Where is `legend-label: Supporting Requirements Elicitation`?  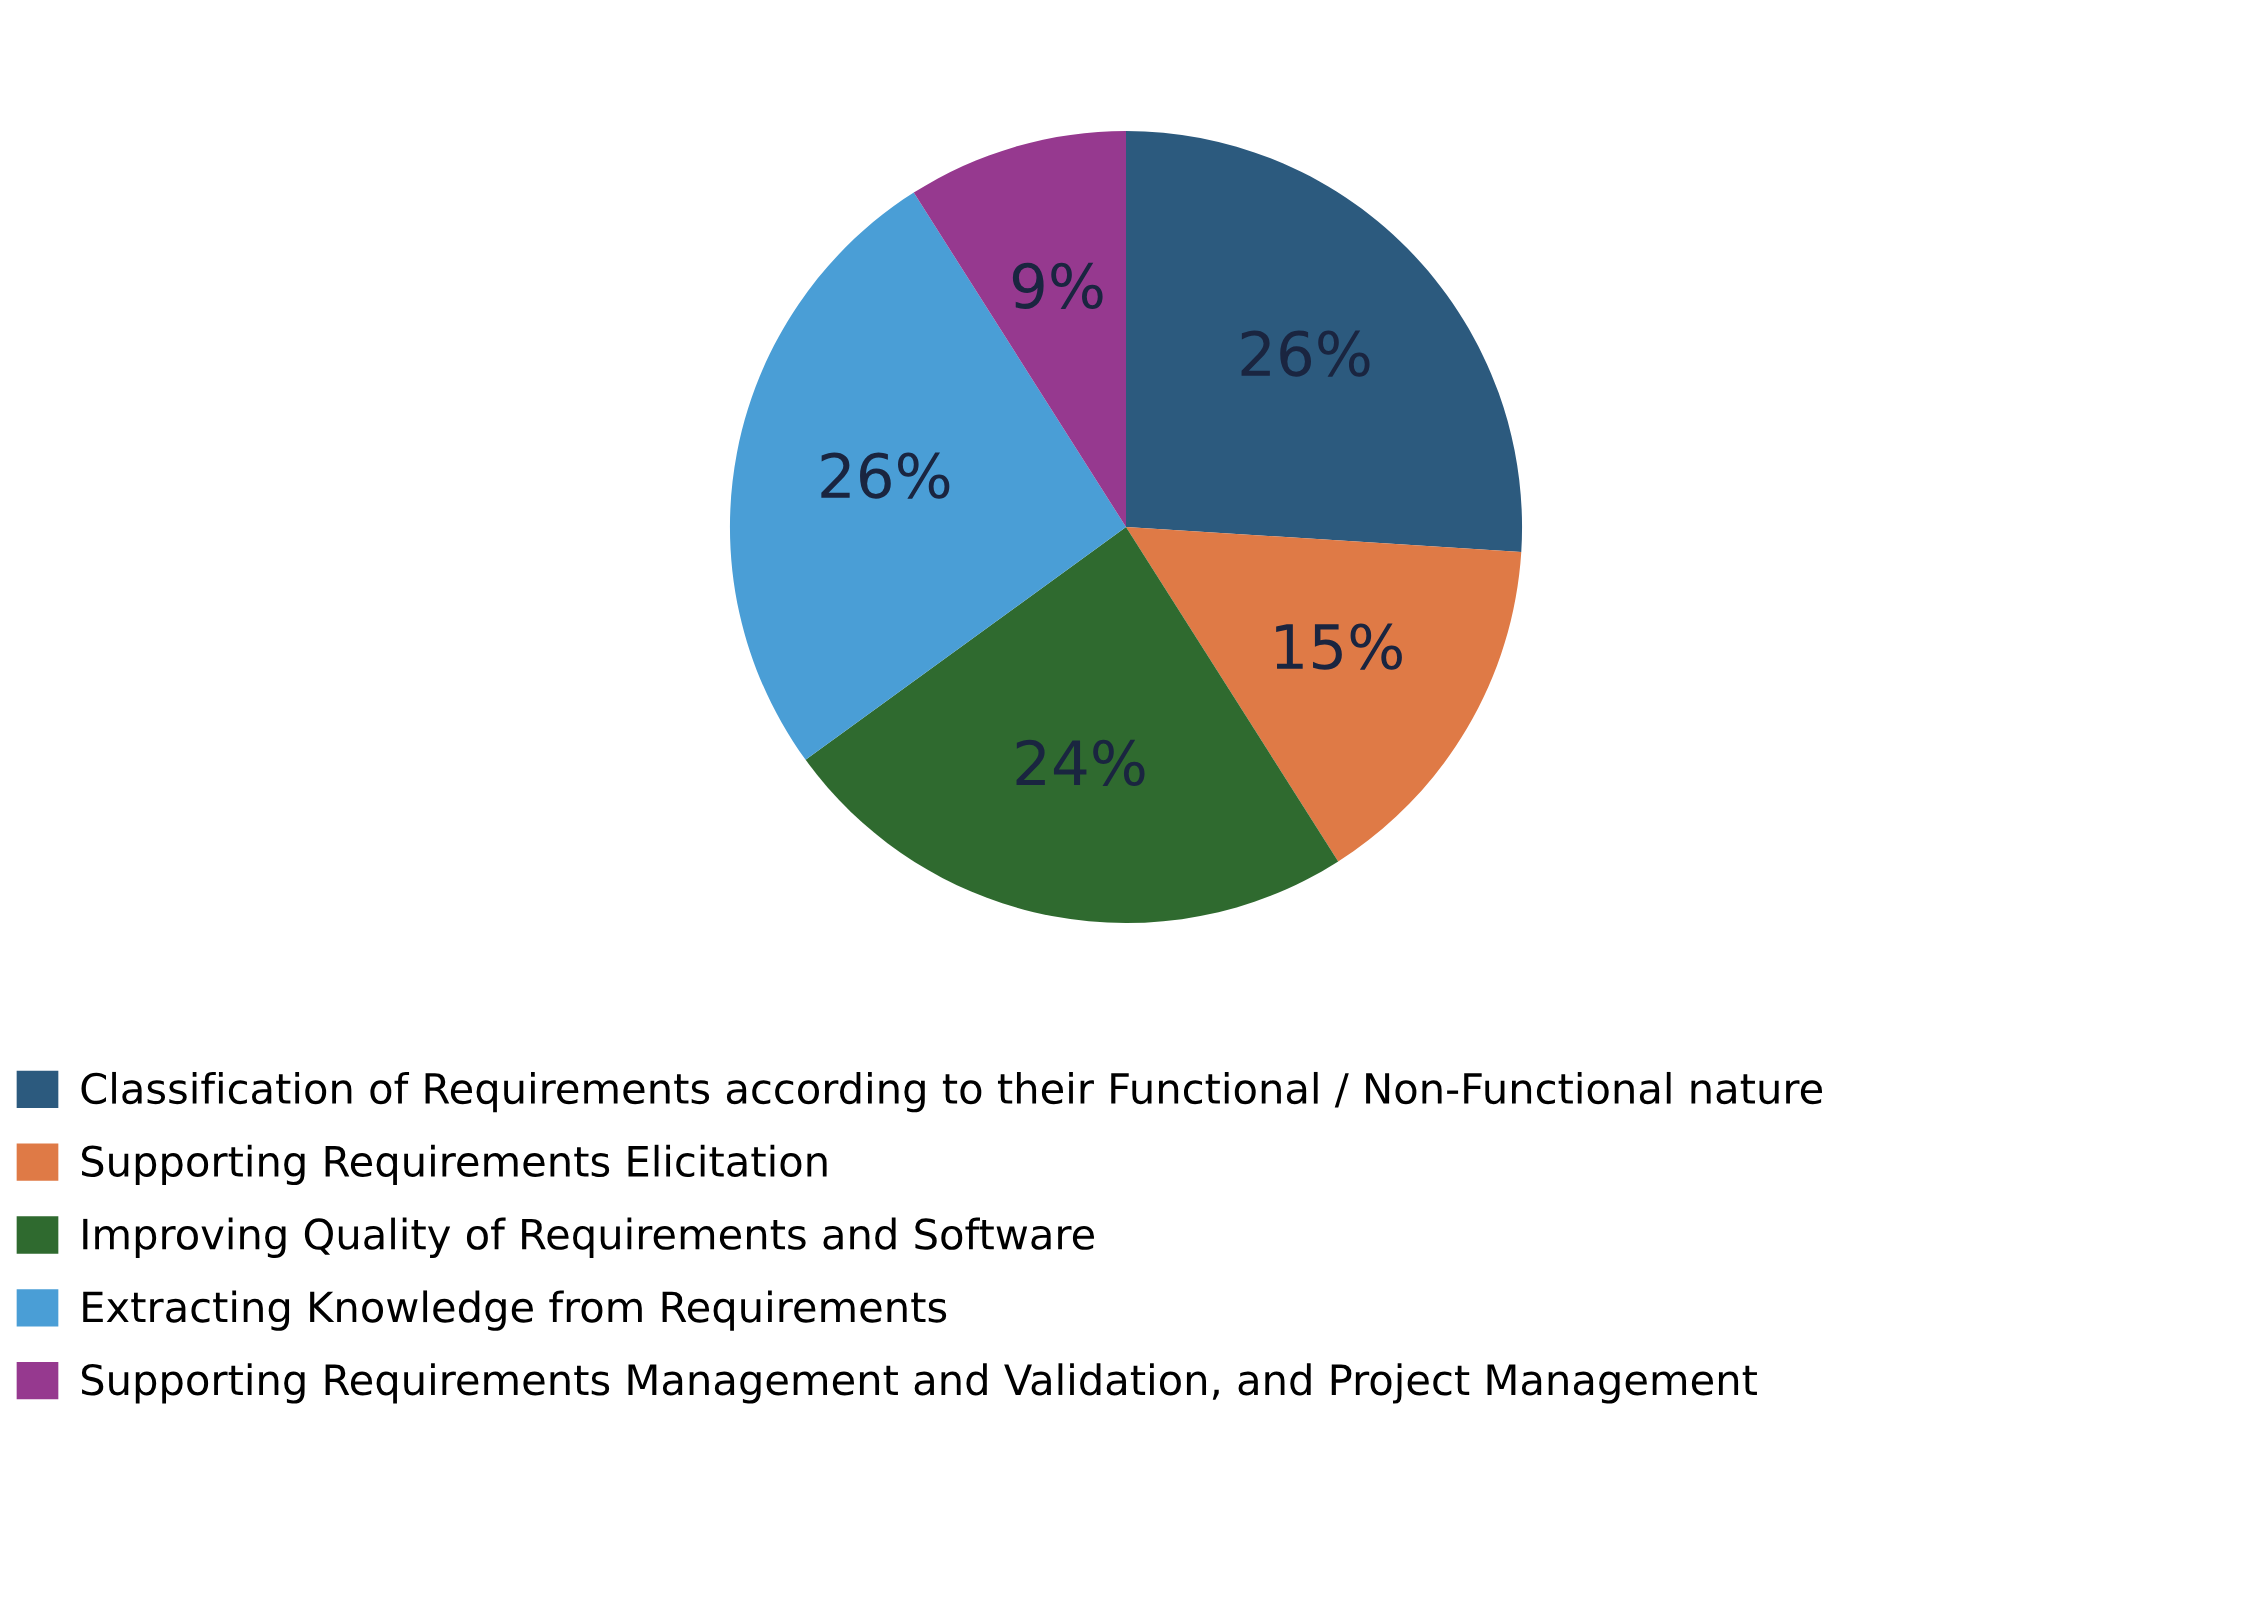
legend-label: Supporting Requirements Elicitation is located at coordinates (454, 1165).